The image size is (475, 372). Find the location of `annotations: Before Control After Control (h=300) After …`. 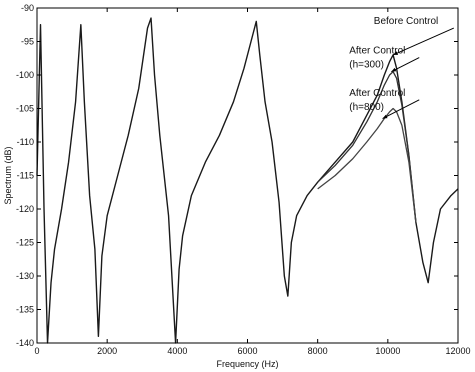

annotations: Before Control After Control (h=300) After … is located at coordinates (402, 67).